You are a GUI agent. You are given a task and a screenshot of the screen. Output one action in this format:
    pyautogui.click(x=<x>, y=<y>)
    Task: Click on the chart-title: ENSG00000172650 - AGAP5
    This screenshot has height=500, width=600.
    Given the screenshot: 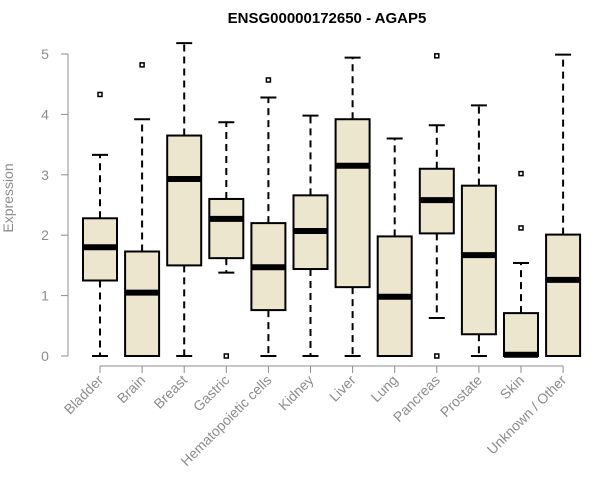 What is the action you would take?
    pyautogui.click(x=327, y=18)
    